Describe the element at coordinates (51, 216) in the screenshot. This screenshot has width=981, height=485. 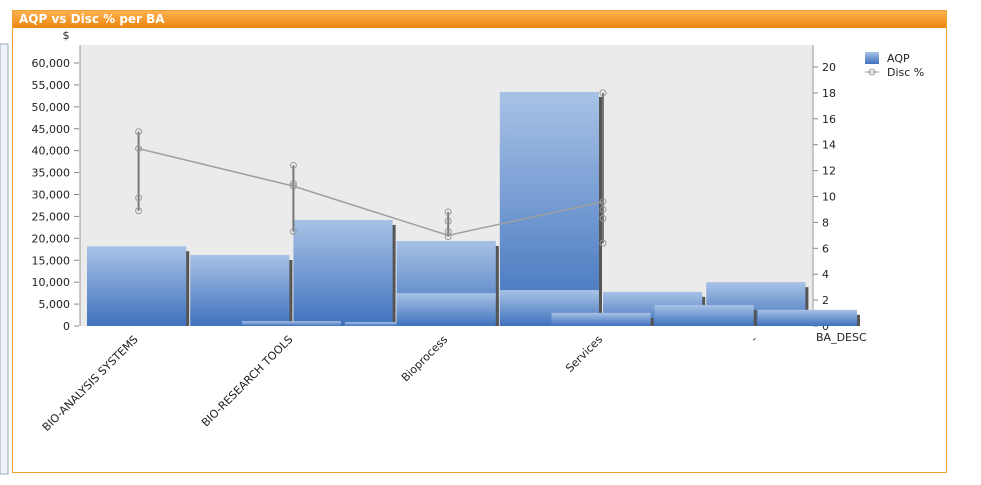
I see `y-tick-label: 25,000` at that location.